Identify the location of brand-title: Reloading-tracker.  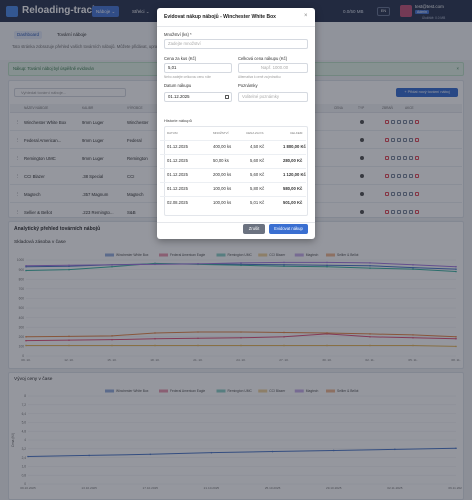
(65, 10).